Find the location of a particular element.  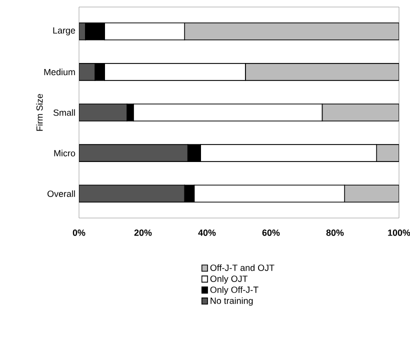

legend-label: Only Off-J-T is located at coordinates (234, 290).